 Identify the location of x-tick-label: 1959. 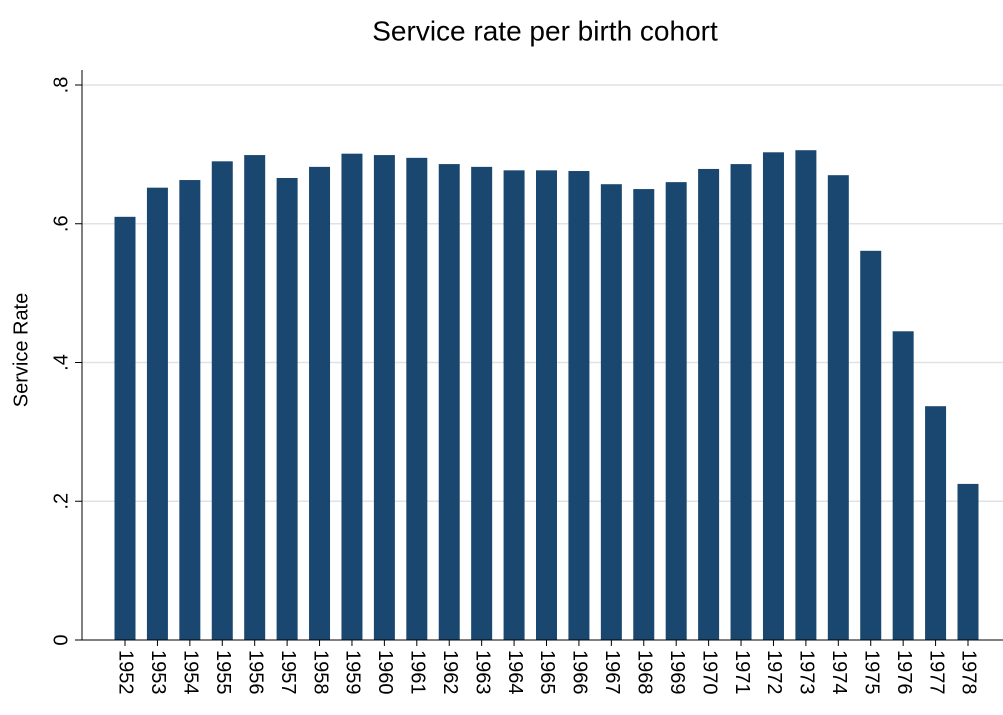
(353, 672).